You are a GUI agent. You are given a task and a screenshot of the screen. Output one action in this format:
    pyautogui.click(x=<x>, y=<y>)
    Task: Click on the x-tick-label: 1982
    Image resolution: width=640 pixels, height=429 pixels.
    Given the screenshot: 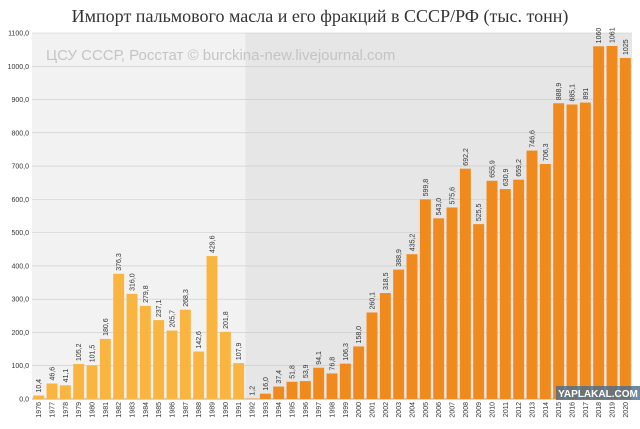 What is the action you would take?
    pyautogui.click(x=119, y=410)
    